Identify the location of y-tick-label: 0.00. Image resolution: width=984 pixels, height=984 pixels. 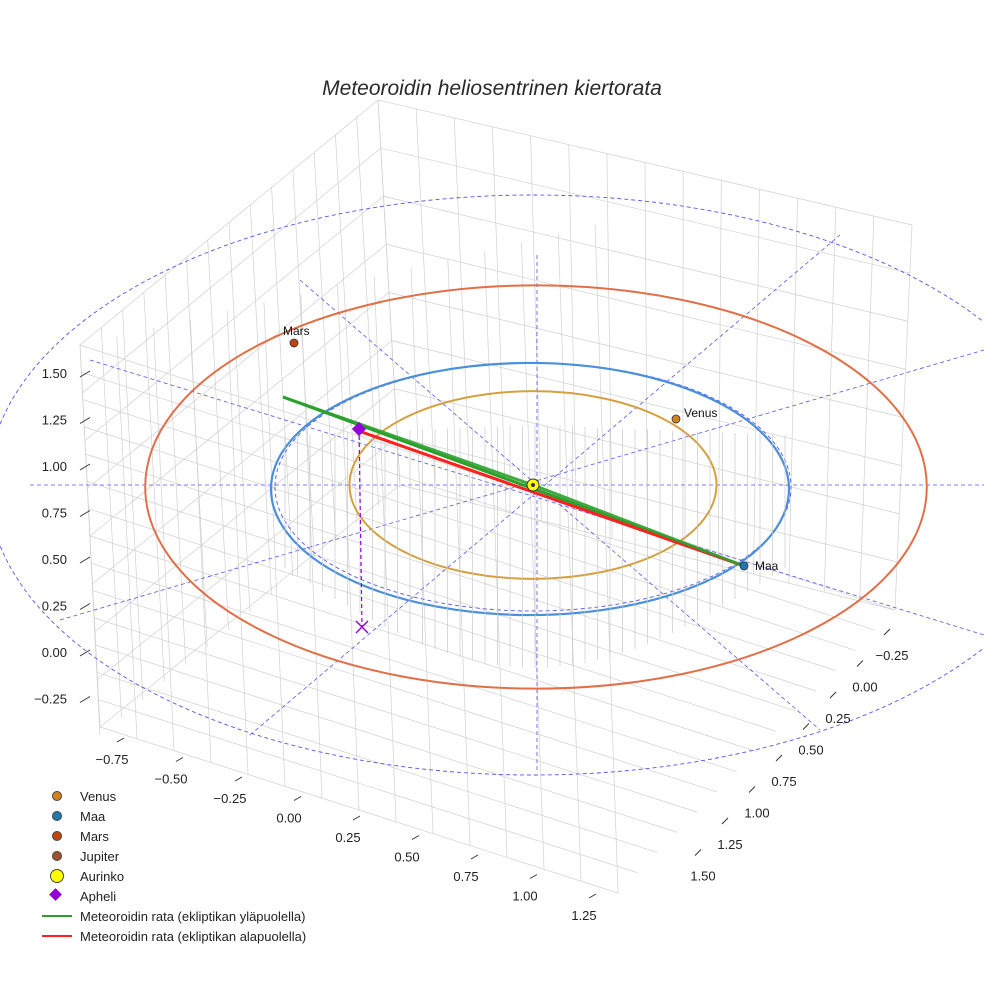
(864, 687).